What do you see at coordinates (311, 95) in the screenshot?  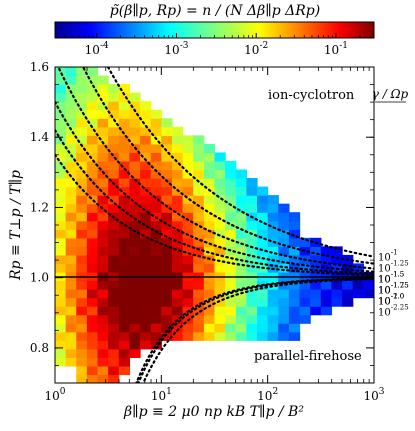 I see `ion-cyclotron-label: ion-cyclotron` at bounding box center [311, 95].